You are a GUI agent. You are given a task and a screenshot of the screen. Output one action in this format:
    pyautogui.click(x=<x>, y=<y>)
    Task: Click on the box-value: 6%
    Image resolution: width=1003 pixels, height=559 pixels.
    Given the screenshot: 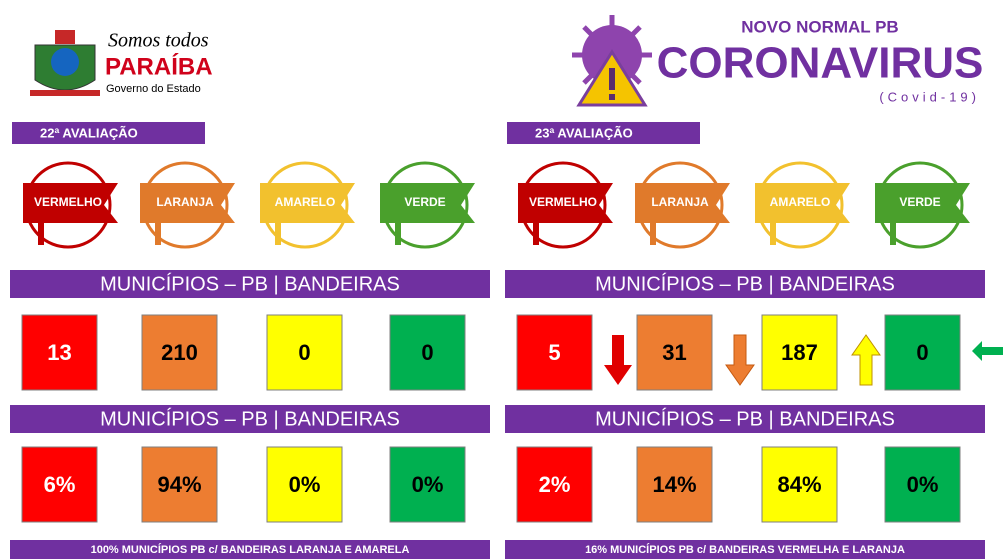 What is the action you would take?
    pyautogui.click(x=60, y=484)
    